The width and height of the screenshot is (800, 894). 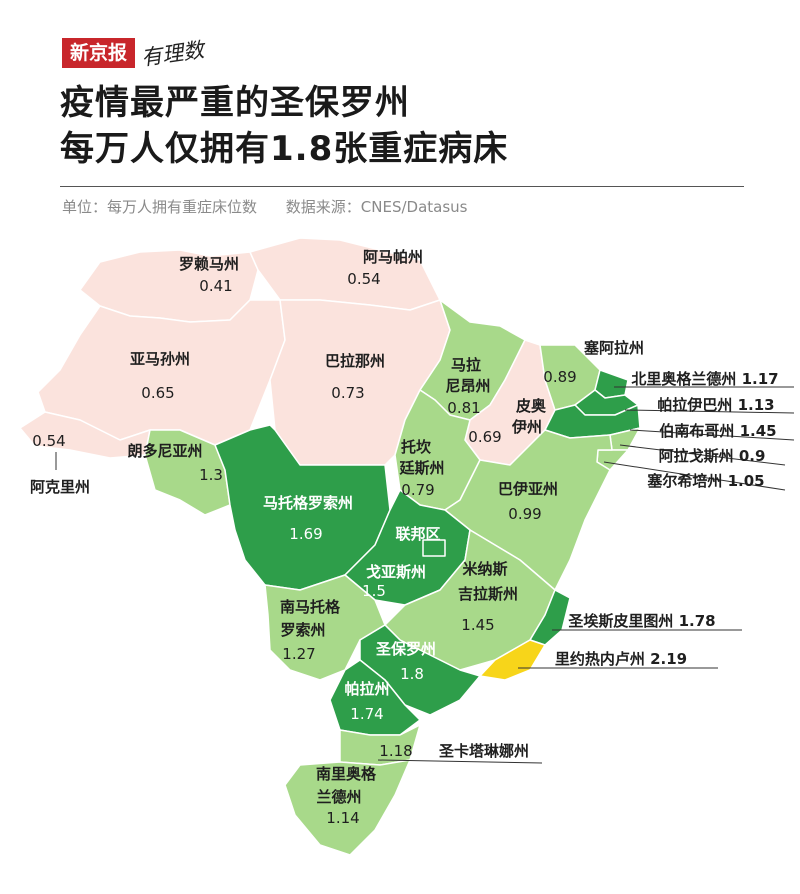 What do you see at coordinates (342, 818) in the screenshot?
I see `label-rs-value: 1.14` at bounding box center [342, 818].